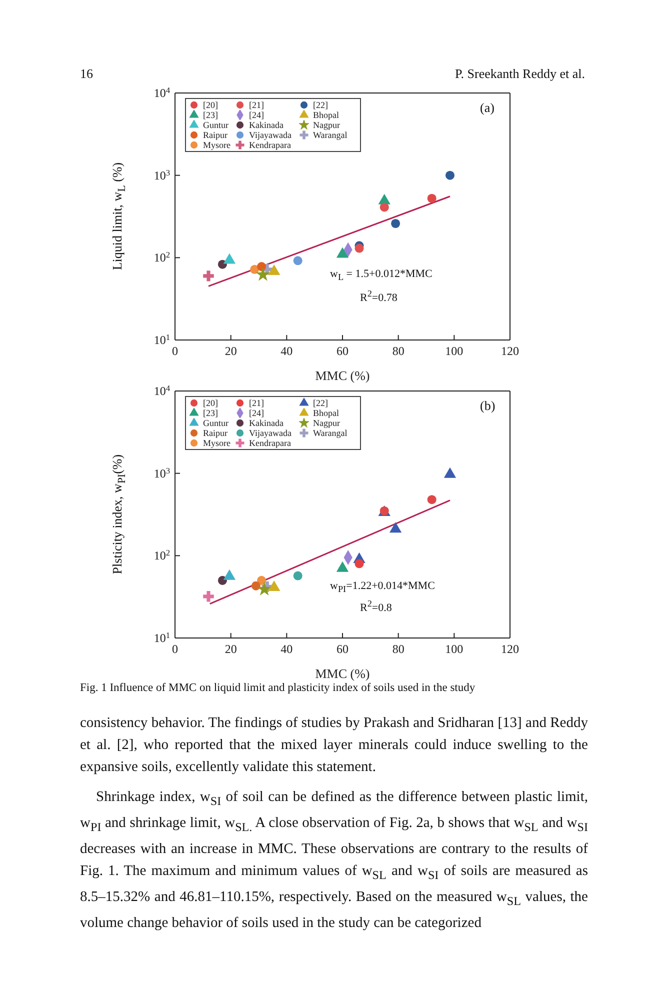  I want to click on annotation: R$^{2}$=0.8, so click(376, 606).